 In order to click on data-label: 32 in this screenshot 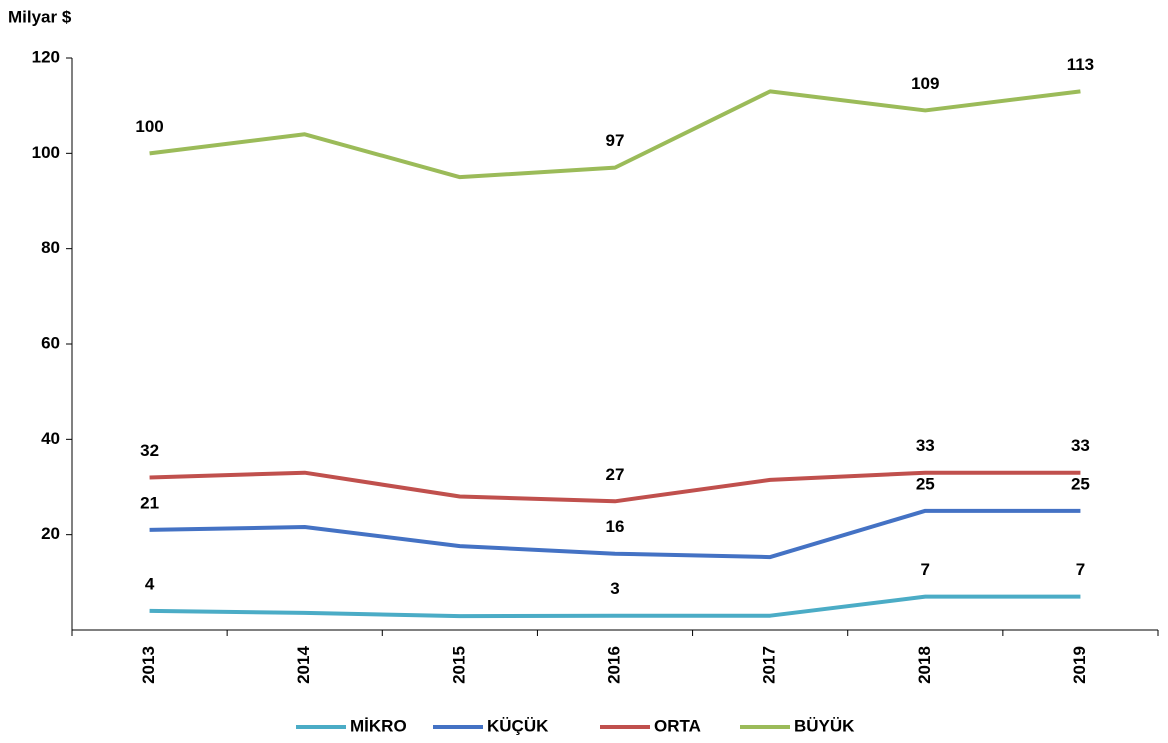, I will do `click(149, 450)`.